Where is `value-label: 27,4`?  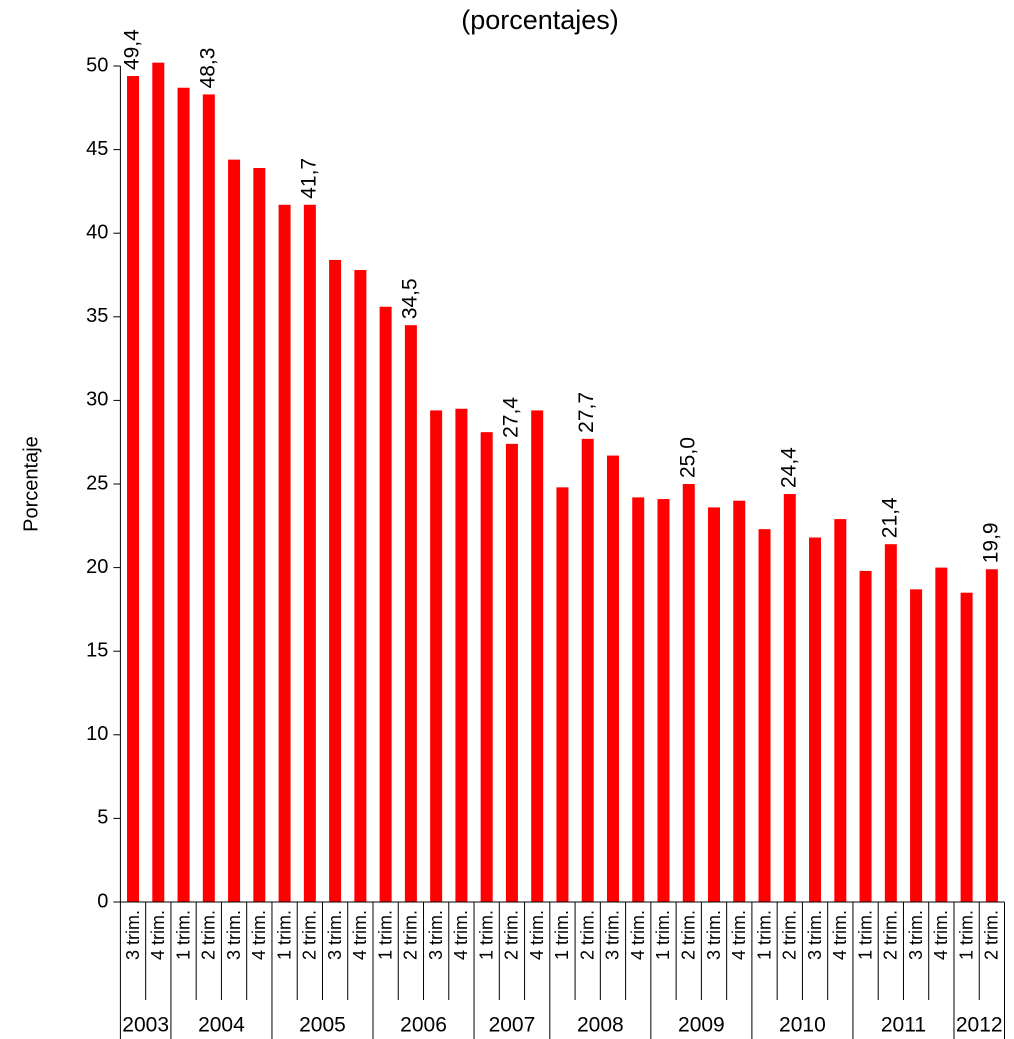 value-label: 27,4 is located at coordinates (510, 417).